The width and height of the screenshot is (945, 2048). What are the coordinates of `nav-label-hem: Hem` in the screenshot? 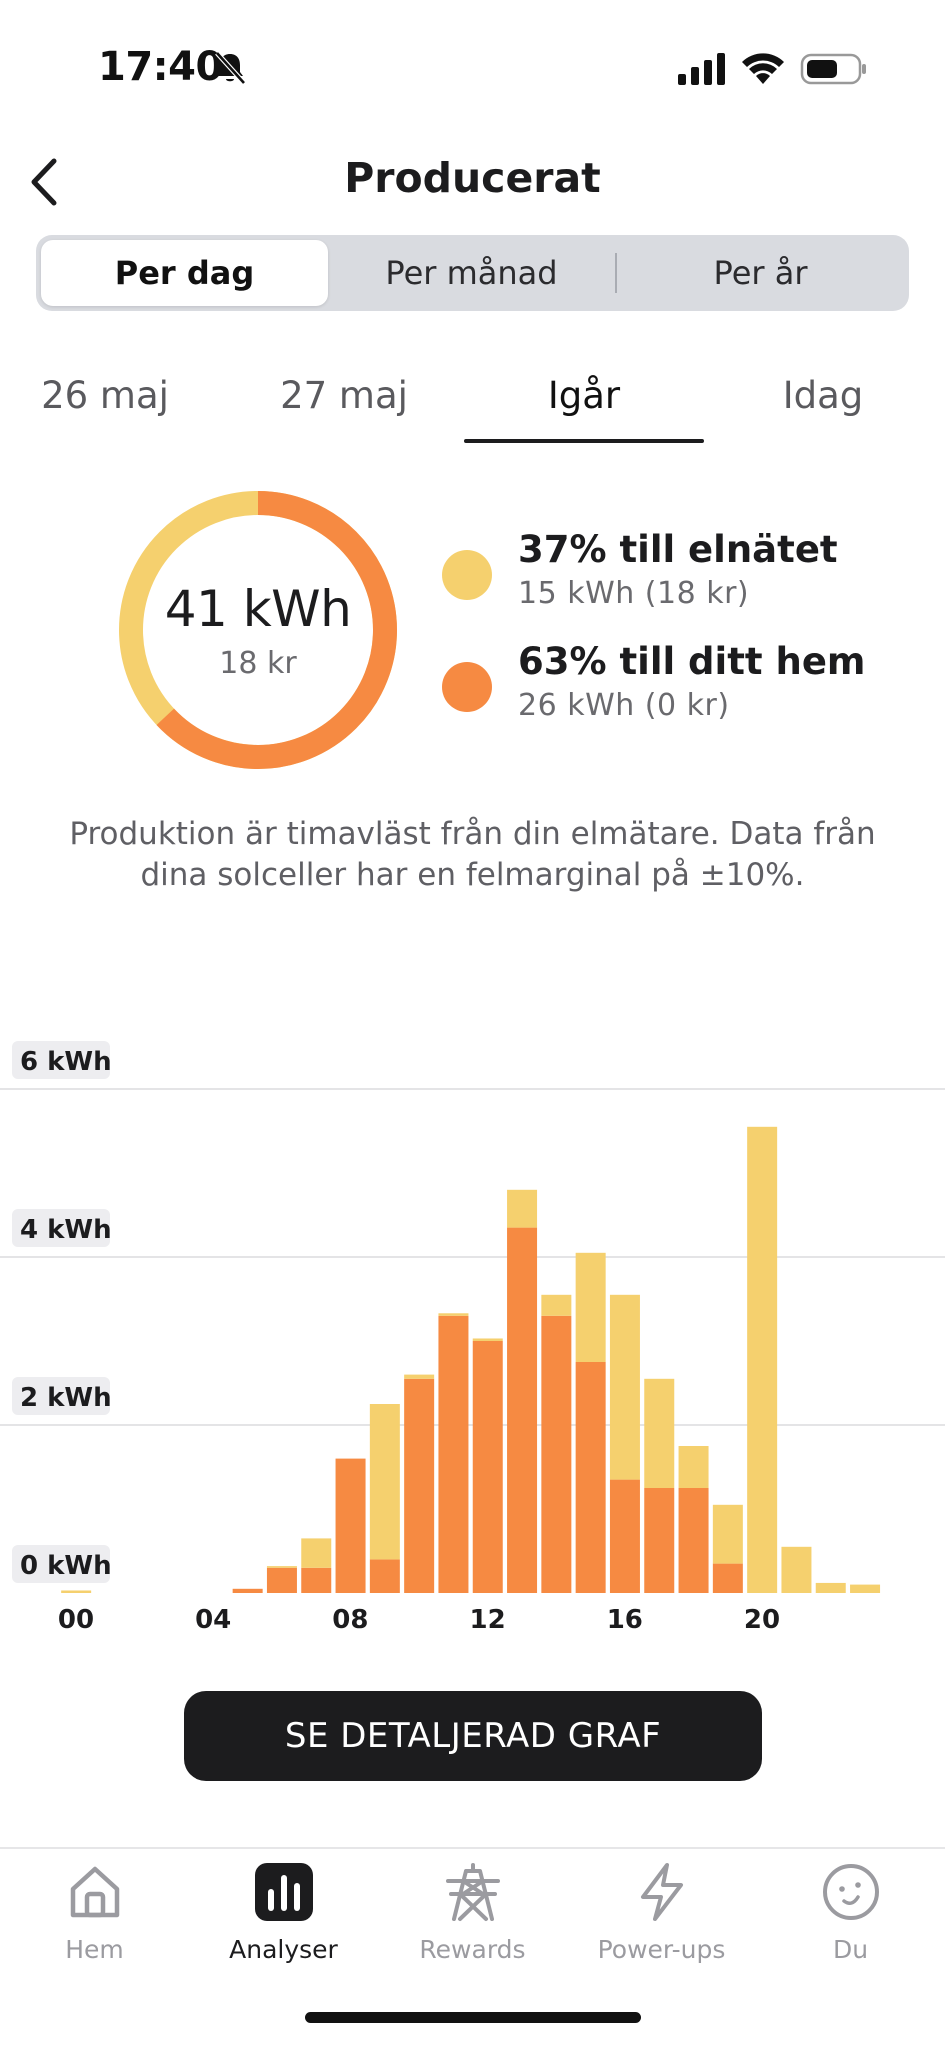 It's located at (94, 1949).